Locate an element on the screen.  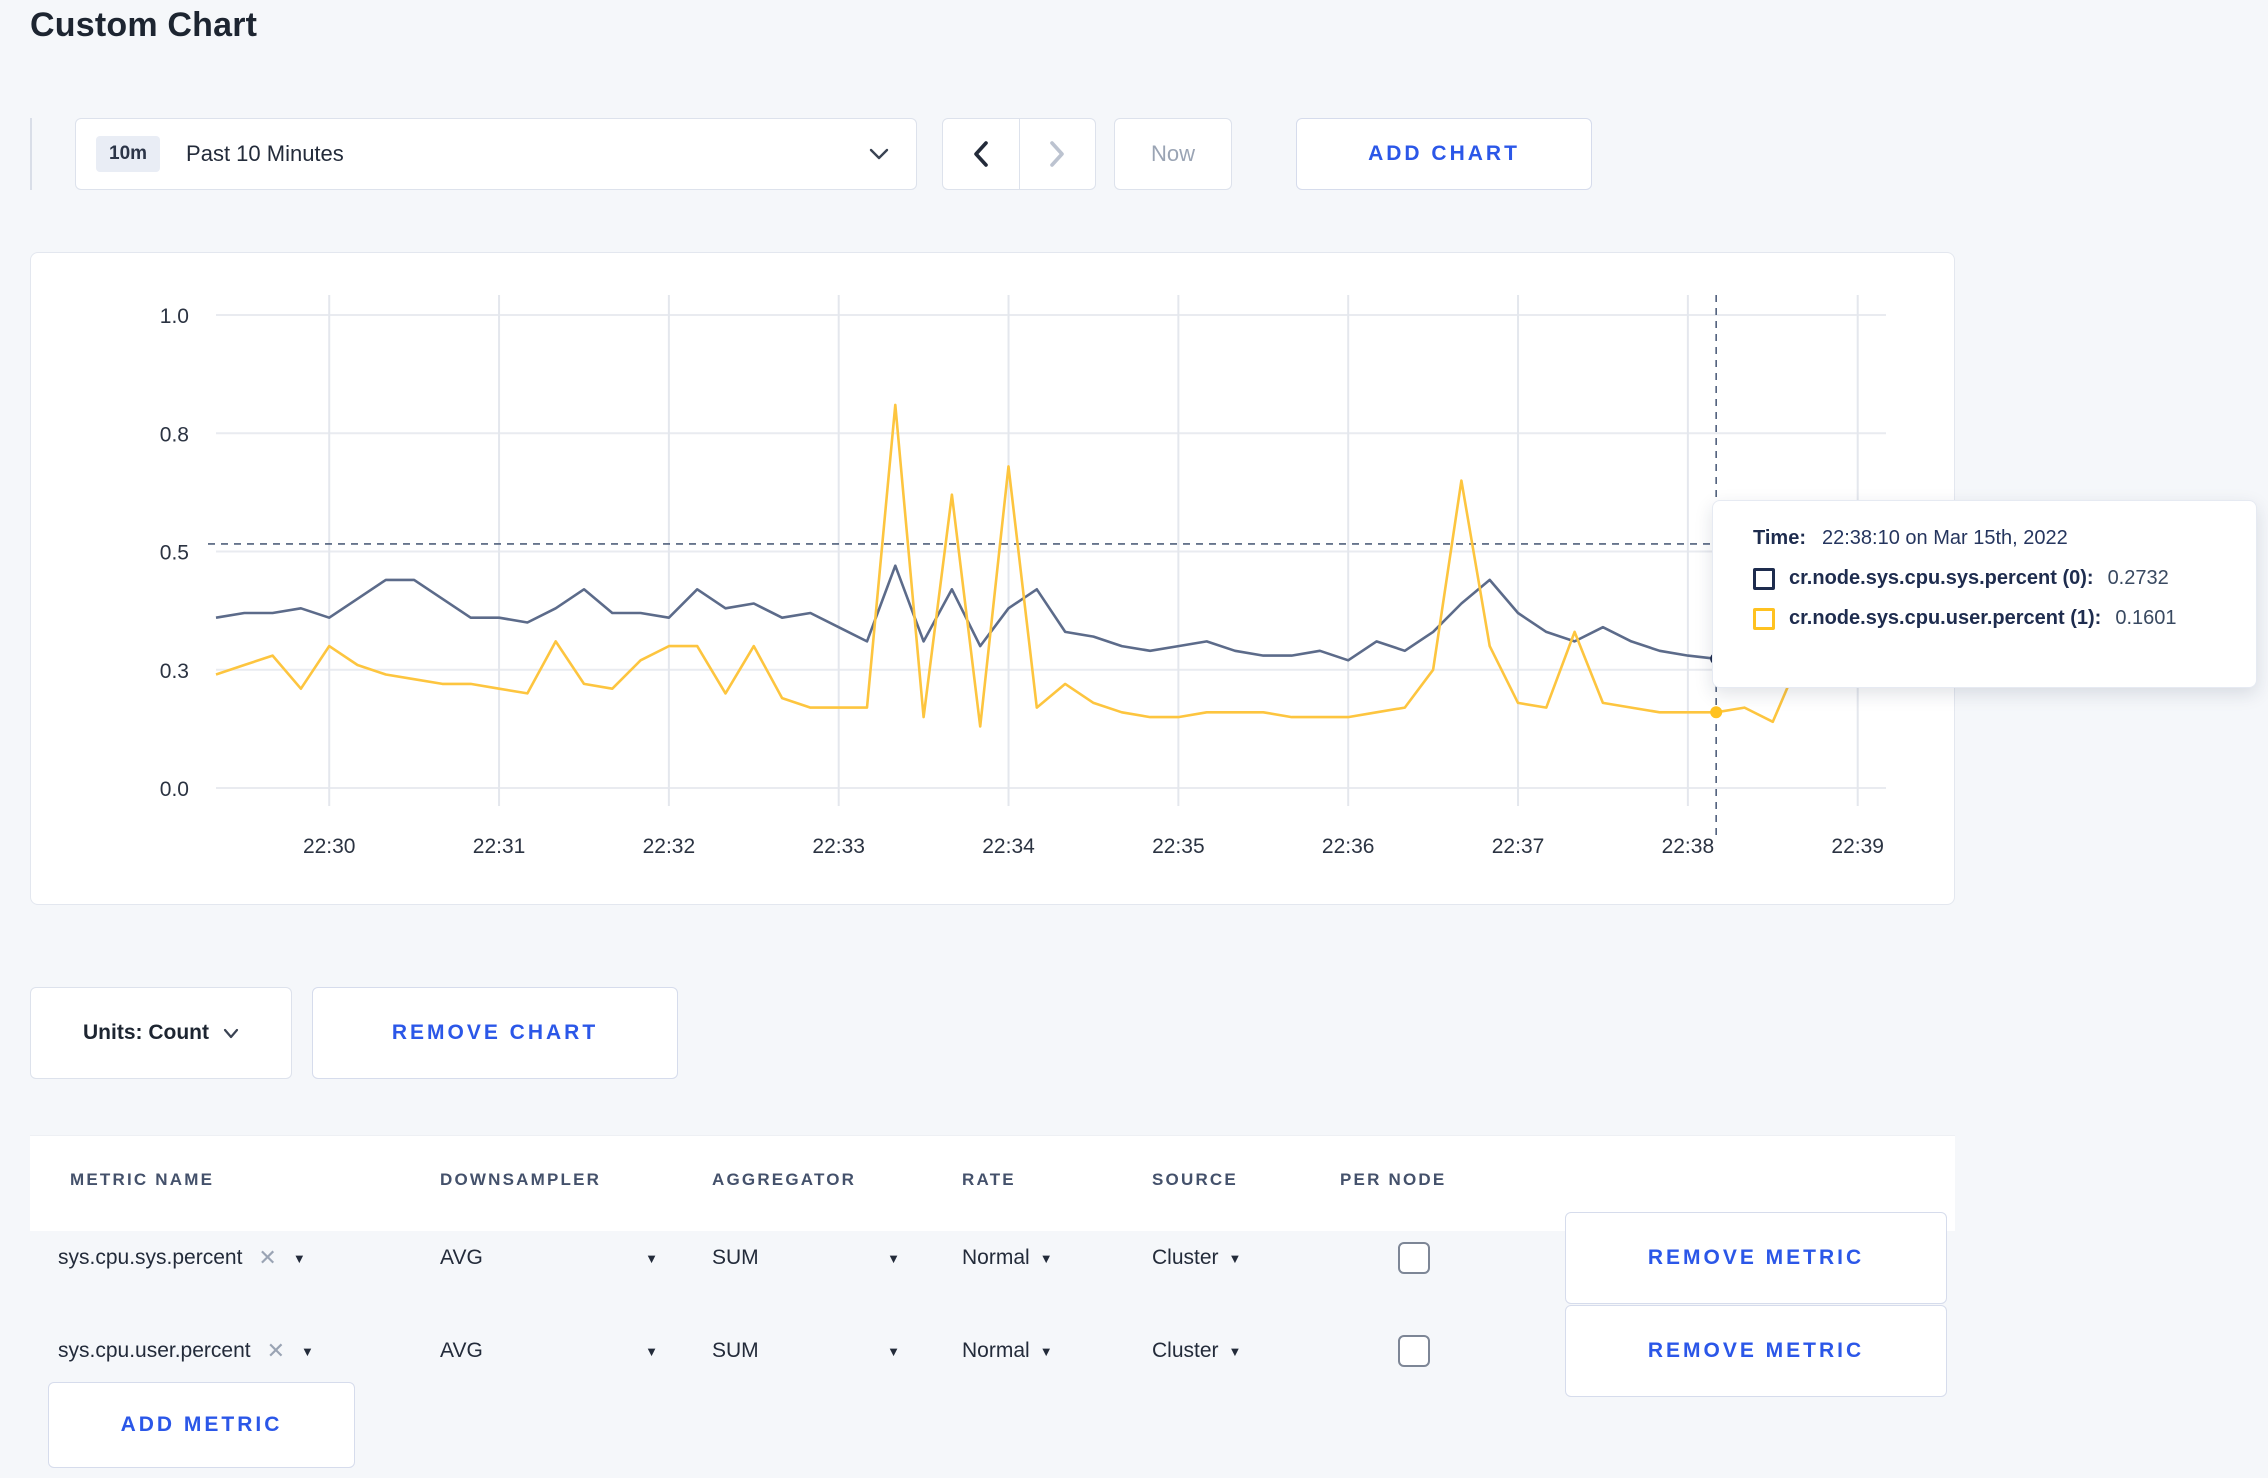
series-line-sys-cpu is located at coordinates (1051, 615).